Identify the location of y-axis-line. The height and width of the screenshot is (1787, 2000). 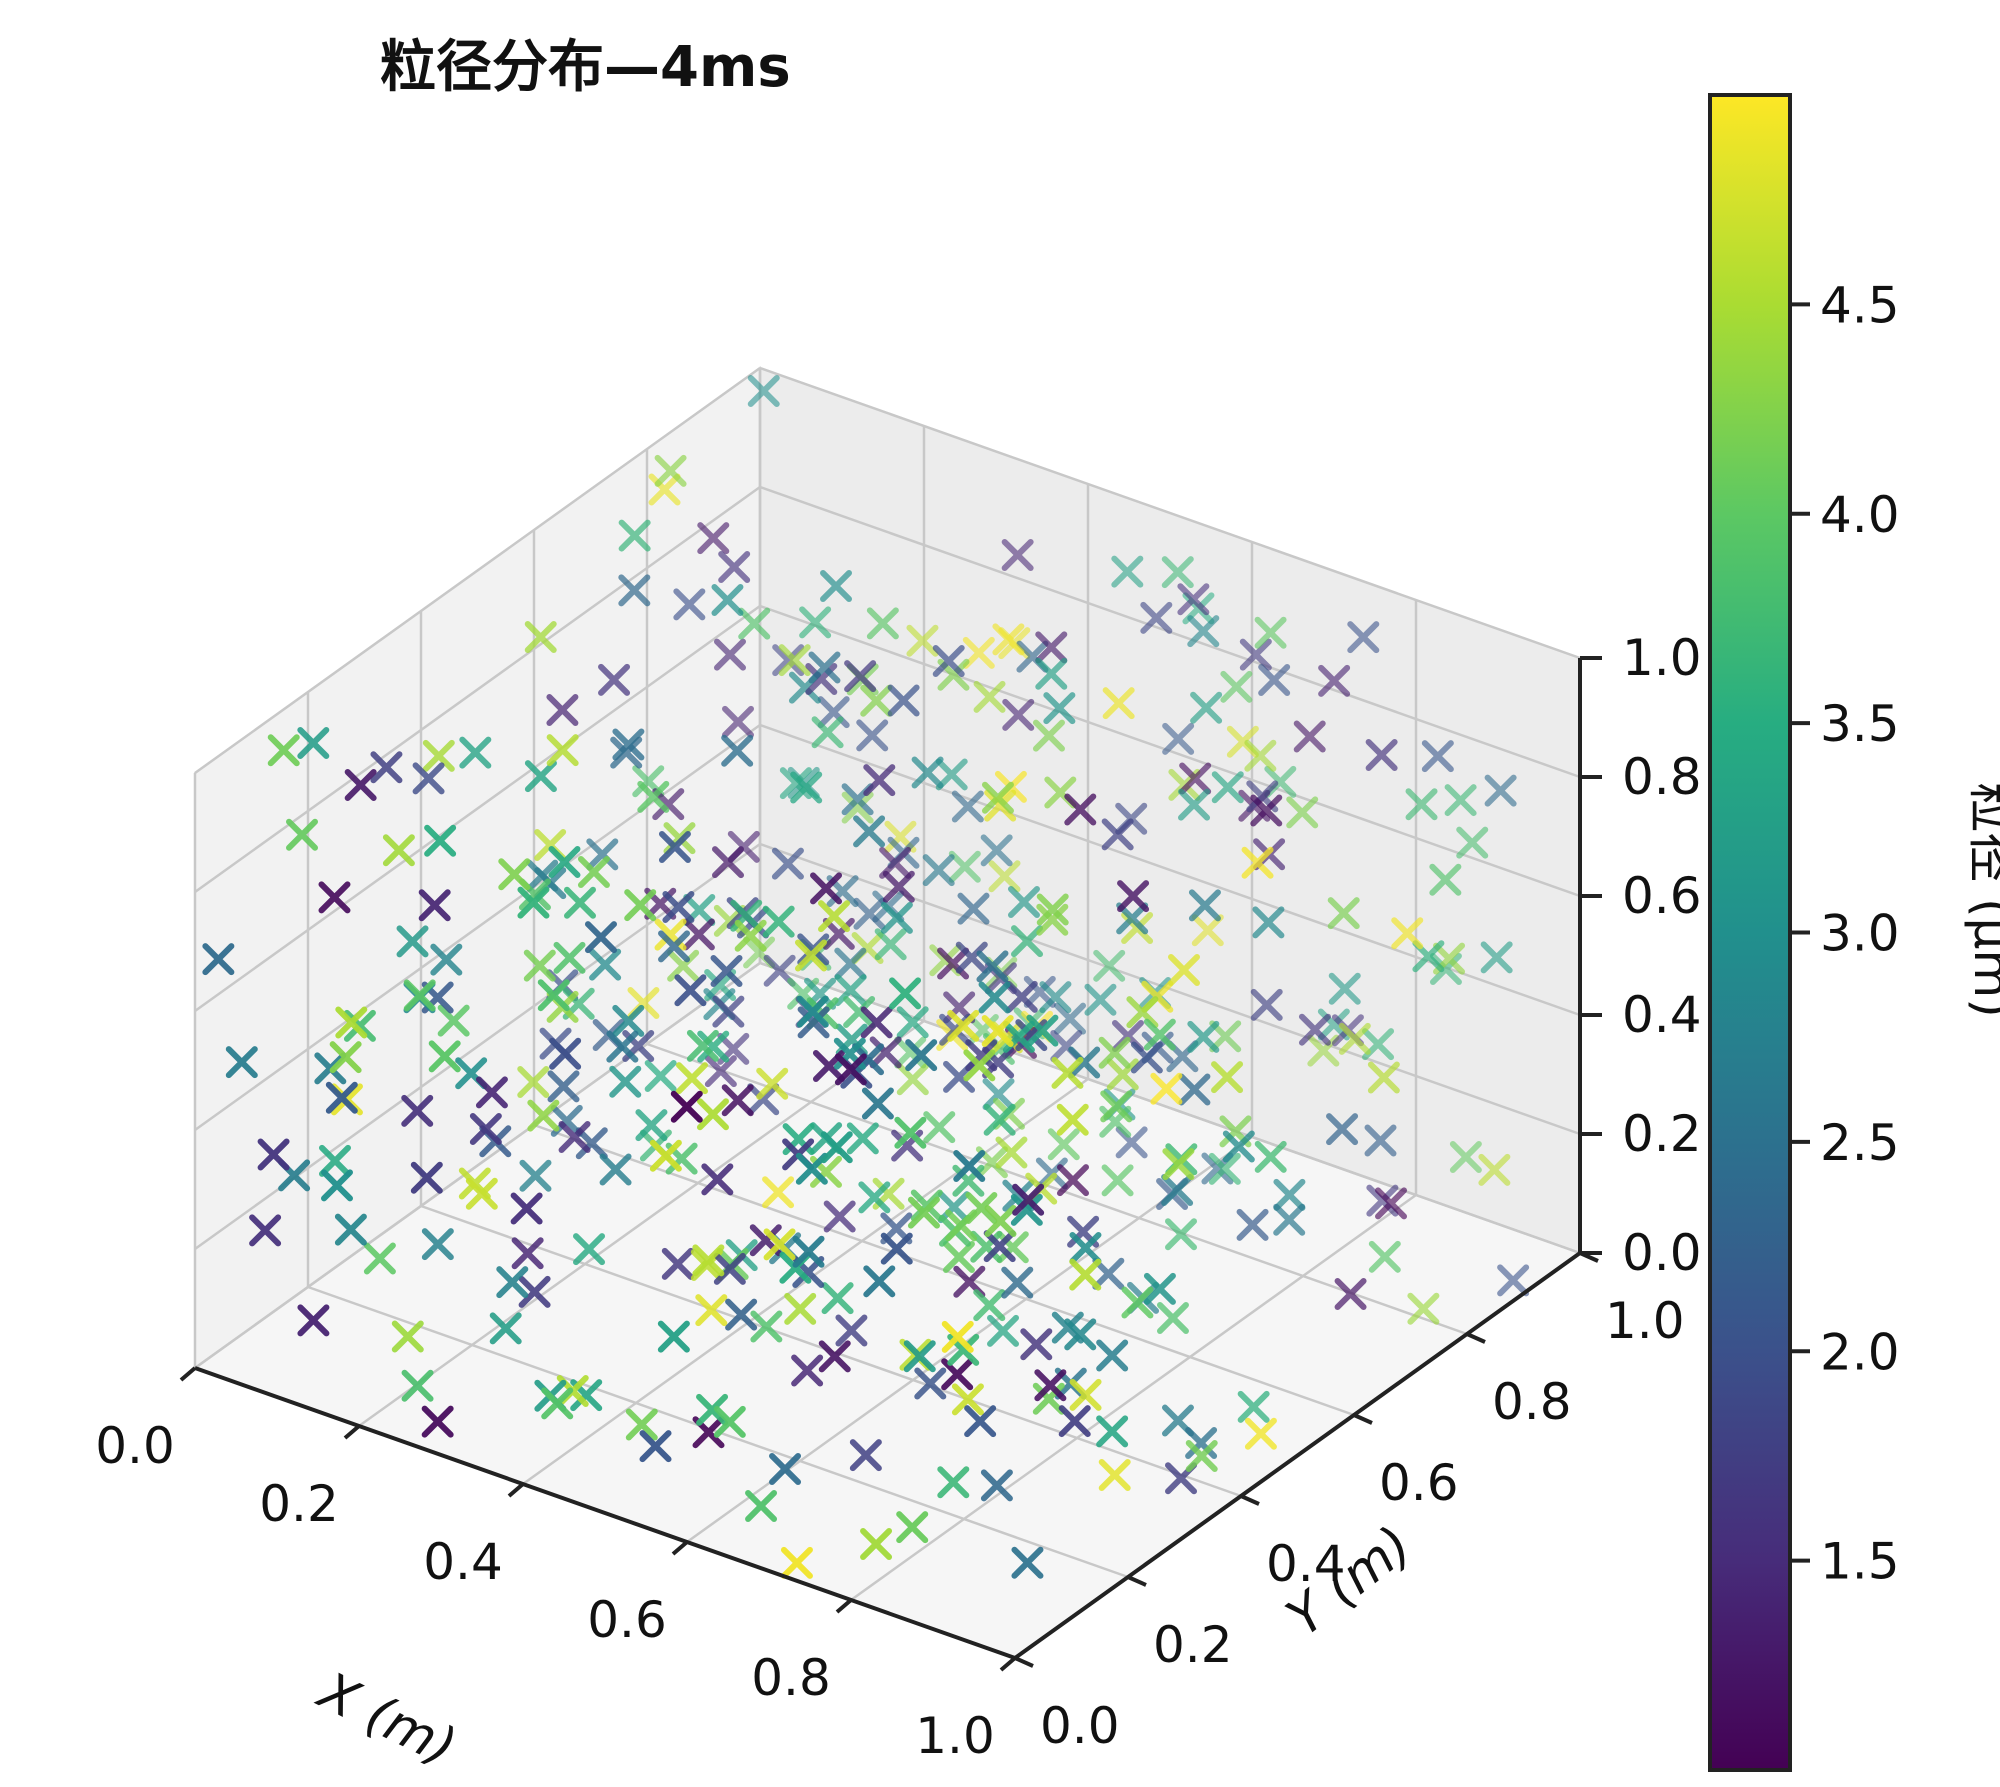
(1297, 1455).